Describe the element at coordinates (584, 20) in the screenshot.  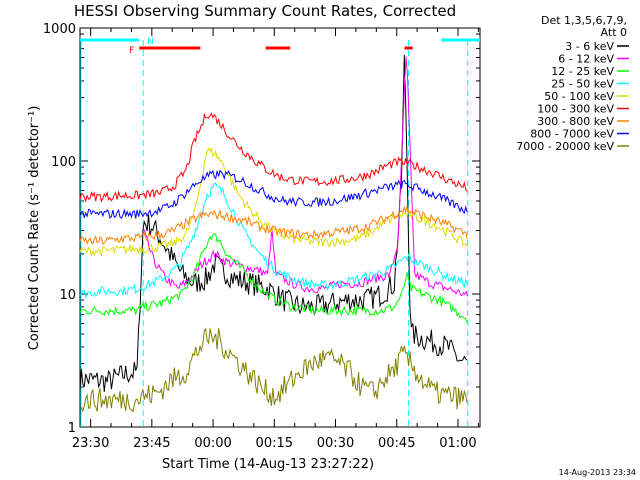
I see `detector-info-line-1: Det 1,3,5,6,7,9,` at that location.